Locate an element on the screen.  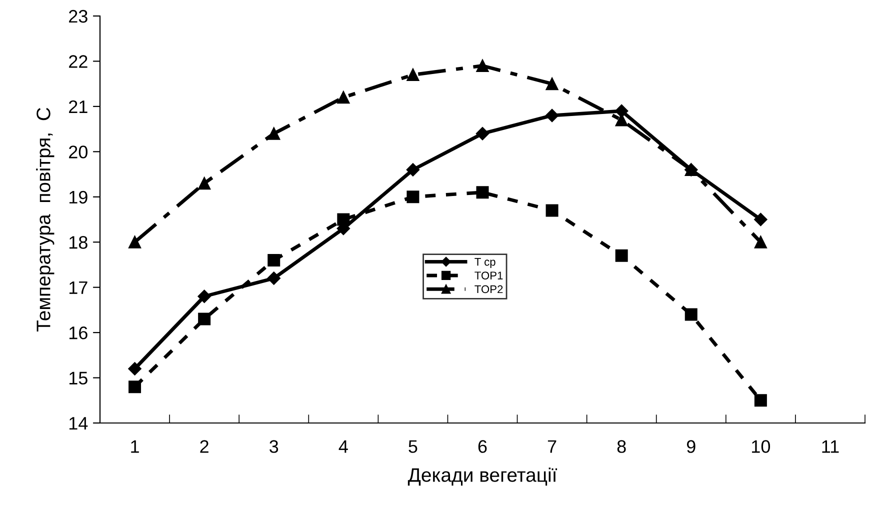
x-tick-label: 7 is located at coordinates (552, 446).